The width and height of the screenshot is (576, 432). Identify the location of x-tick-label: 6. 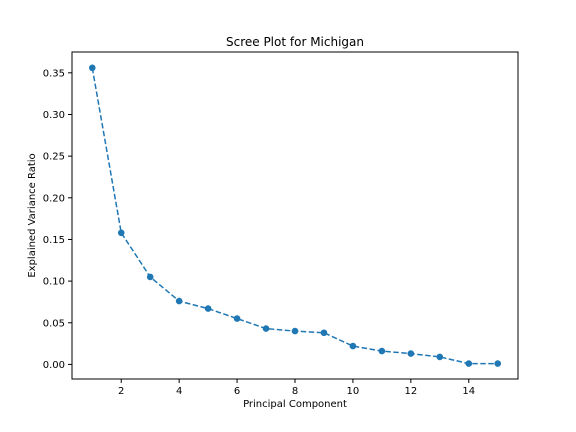
(237, 391).